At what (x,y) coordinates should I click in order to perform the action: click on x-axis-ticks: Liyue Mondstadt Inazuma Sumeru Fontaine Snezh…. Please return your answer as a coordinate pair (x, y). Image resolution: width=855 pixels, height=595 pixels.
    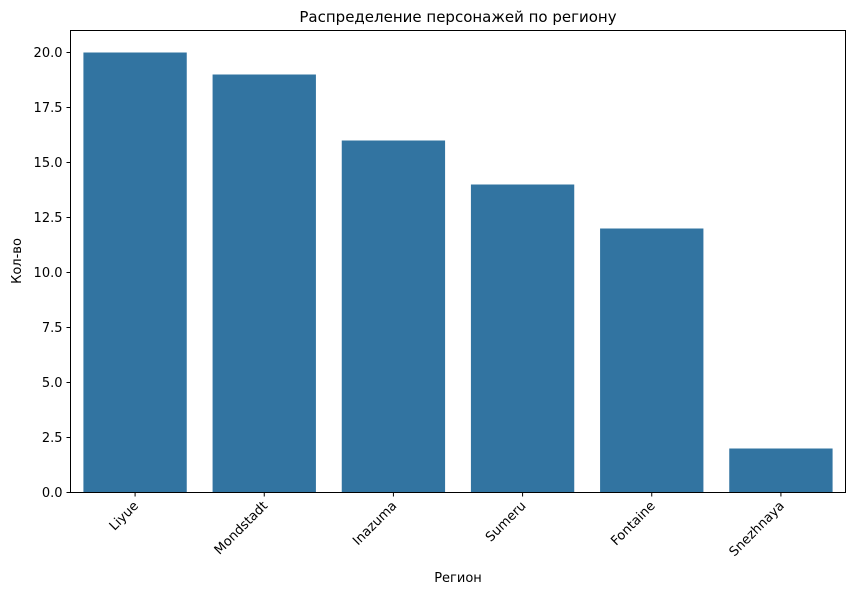
    Looking at the image, I should click on (447, 526).